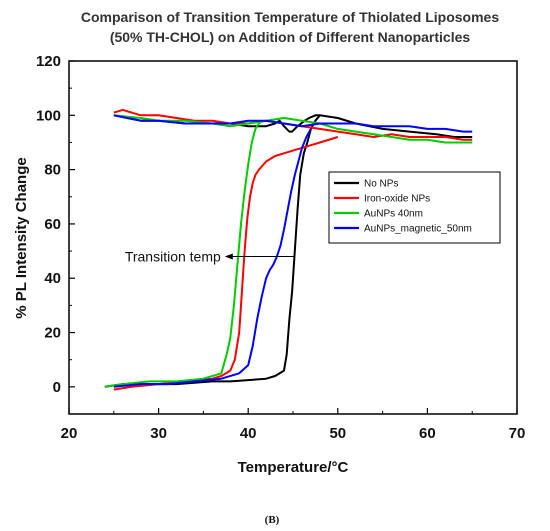 The width and height of the screenshot is (550, 531). Describe the element at coordinates (293, 425) in the screenshot. I see `x-axis: 20 30 40 50 60 70` at that location.